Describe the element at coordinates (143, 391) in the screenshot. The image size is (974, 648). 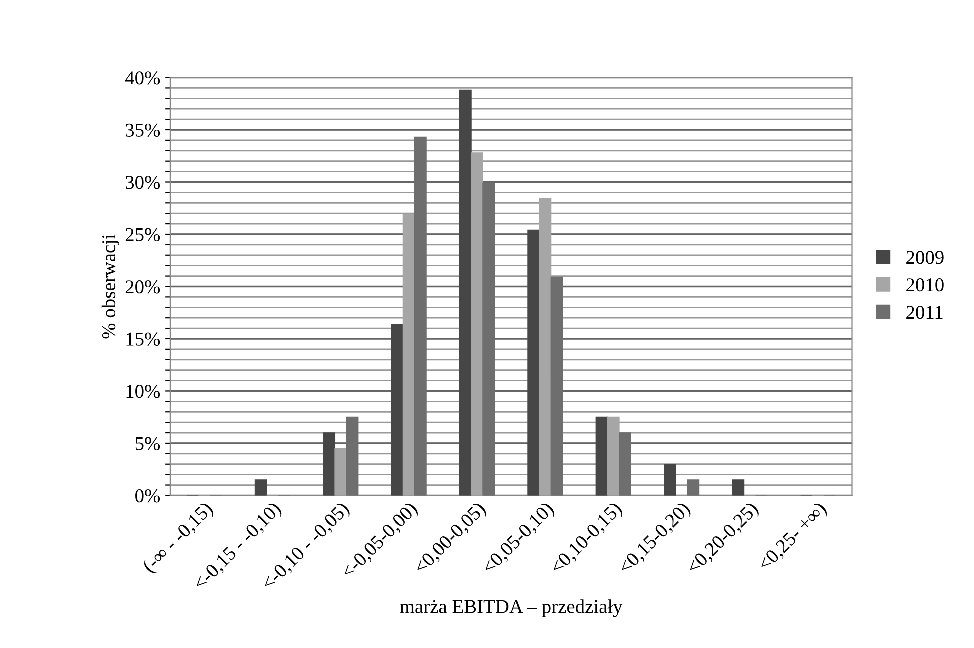
I see `y-tick-label: 10%` at that location.